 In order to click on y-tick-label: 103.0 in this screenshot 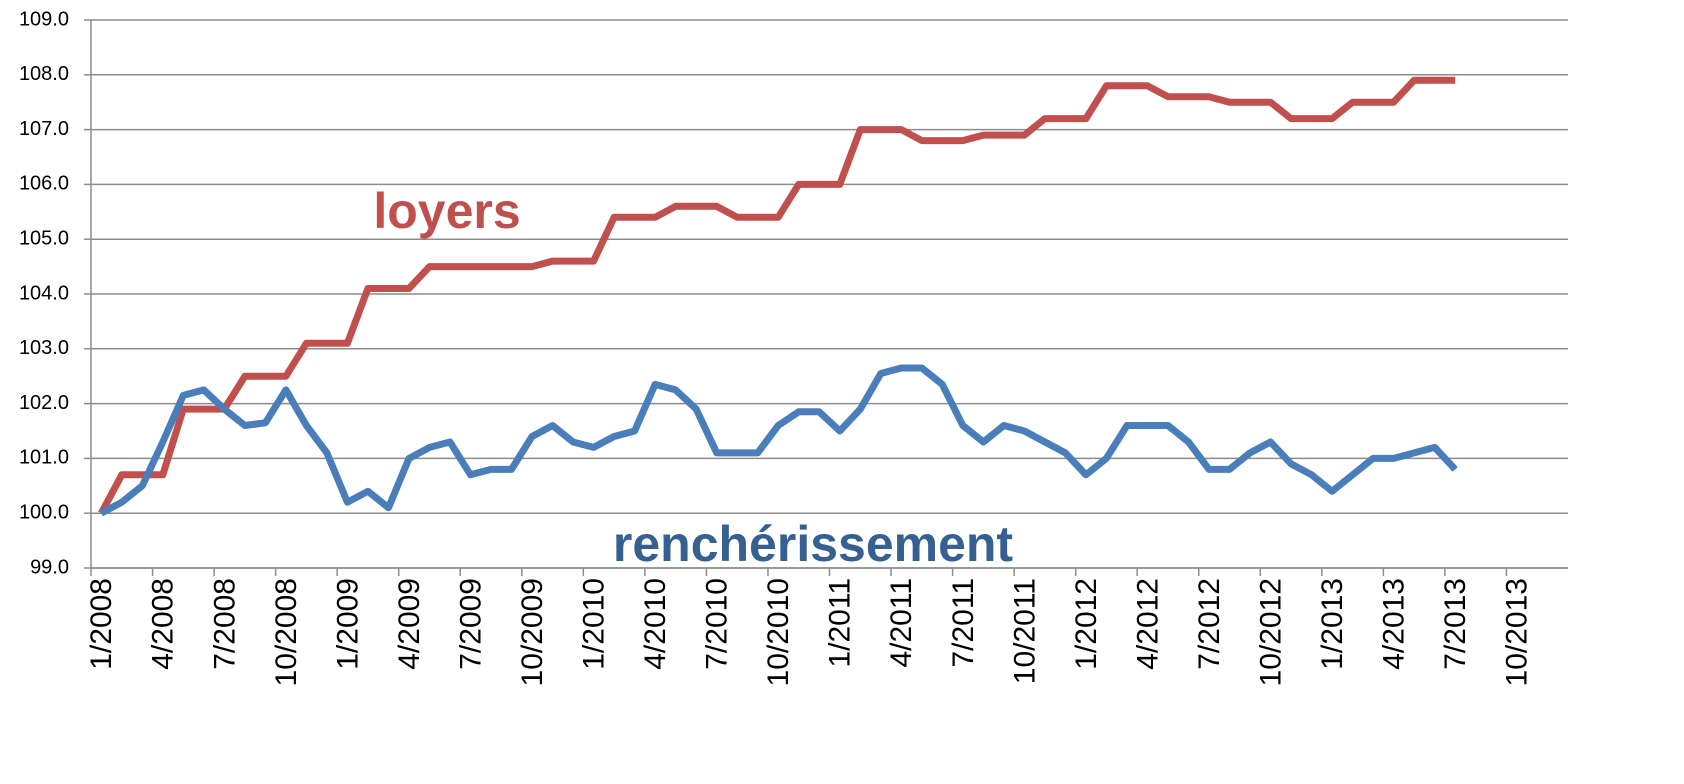, I will do `click(44, 348)`.